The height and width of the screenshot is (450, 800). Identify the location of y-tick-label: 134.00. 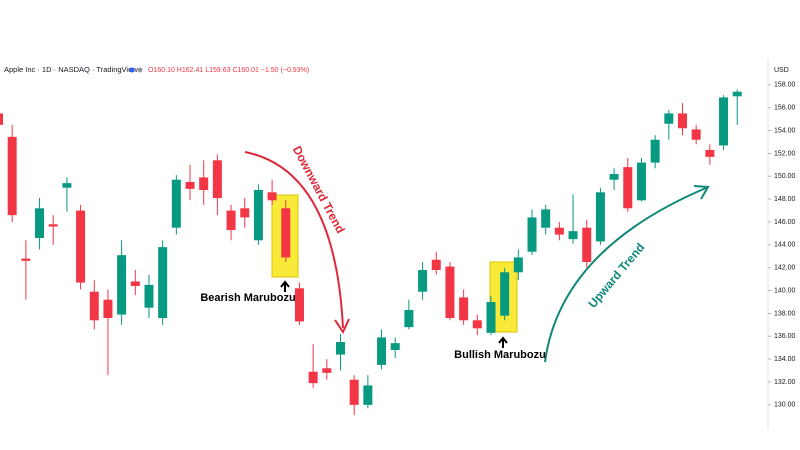
(785, 359).